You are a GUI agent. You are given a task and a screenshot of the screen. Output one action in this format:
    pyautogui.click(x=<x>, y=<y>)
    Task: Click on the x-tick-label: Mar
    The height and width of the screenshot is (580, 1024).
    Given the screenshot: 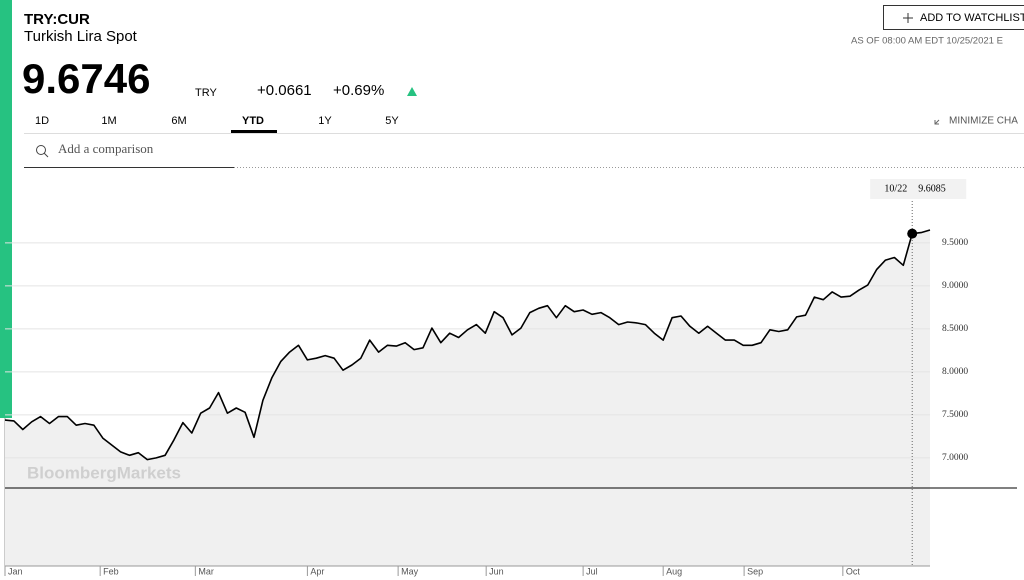 What is the action you would take?
    pyautogui.click(x=206, y=571)
    